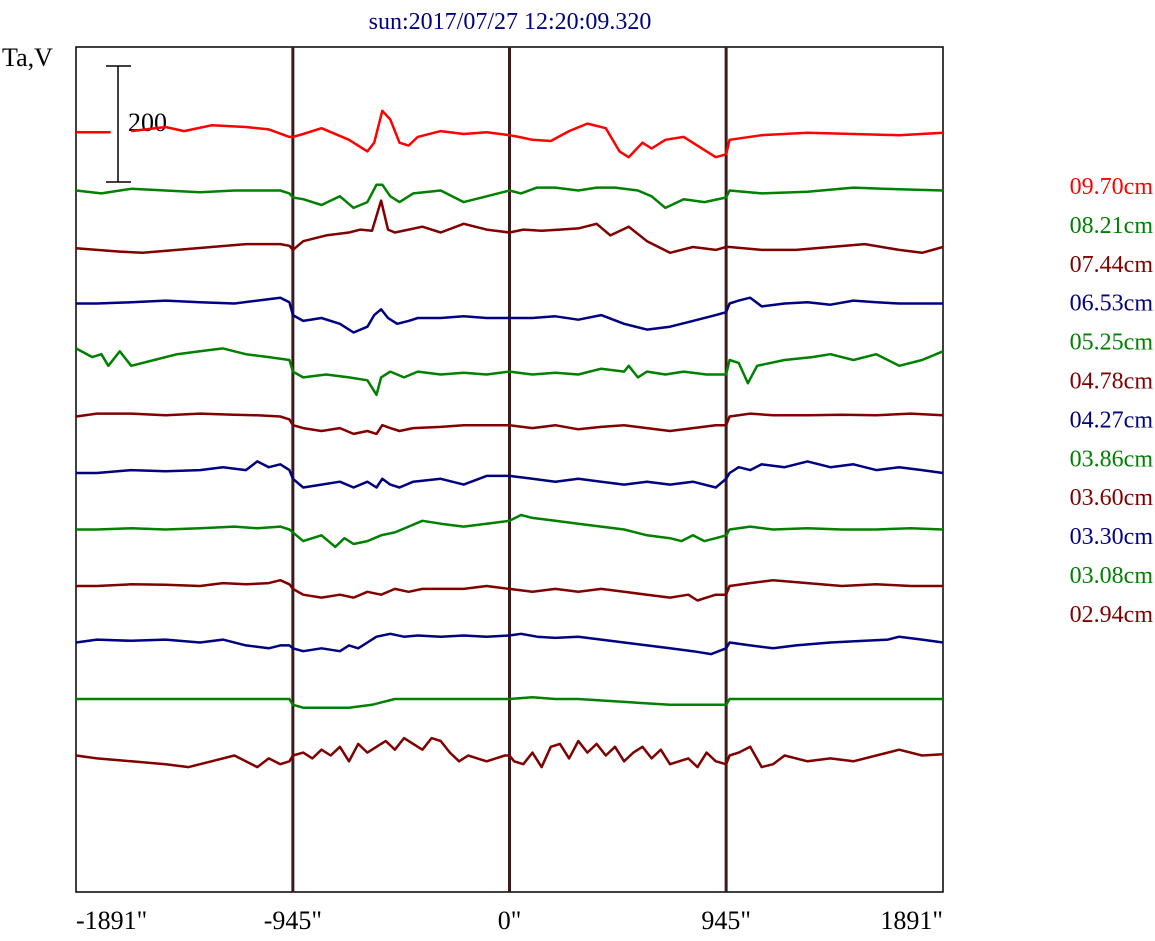 The height and width of the screenshot is (941, 1155). I want to click on series-line-09.70cm, so click(510, 134).